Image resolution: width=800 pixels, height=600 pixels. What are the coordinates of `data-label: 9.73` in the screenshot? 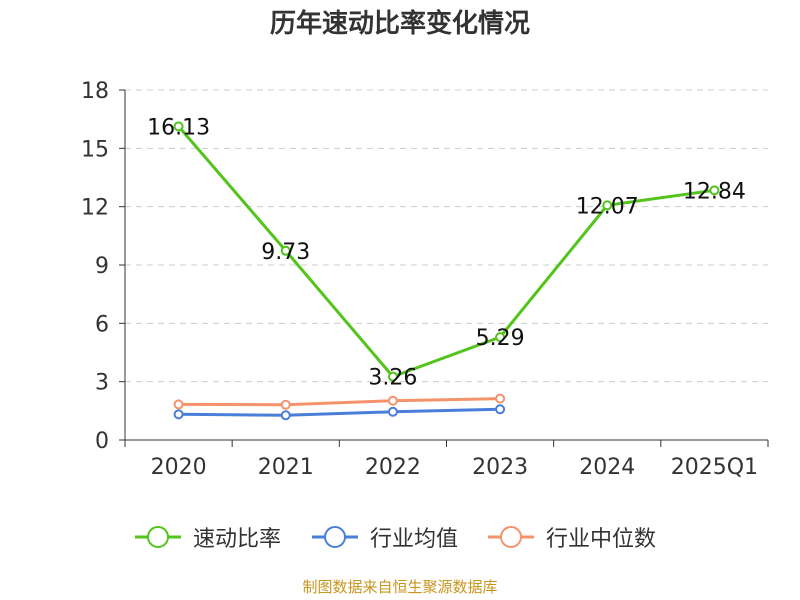 It's located at (285, 252).